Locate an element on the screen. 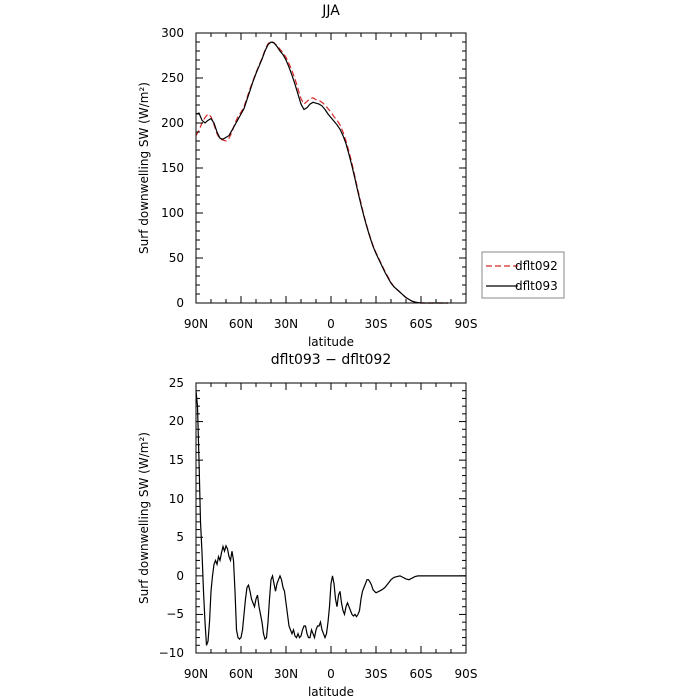 The height and width of the screenshot is (700, 700). top-plot-area is located at coordinates (321, 172).